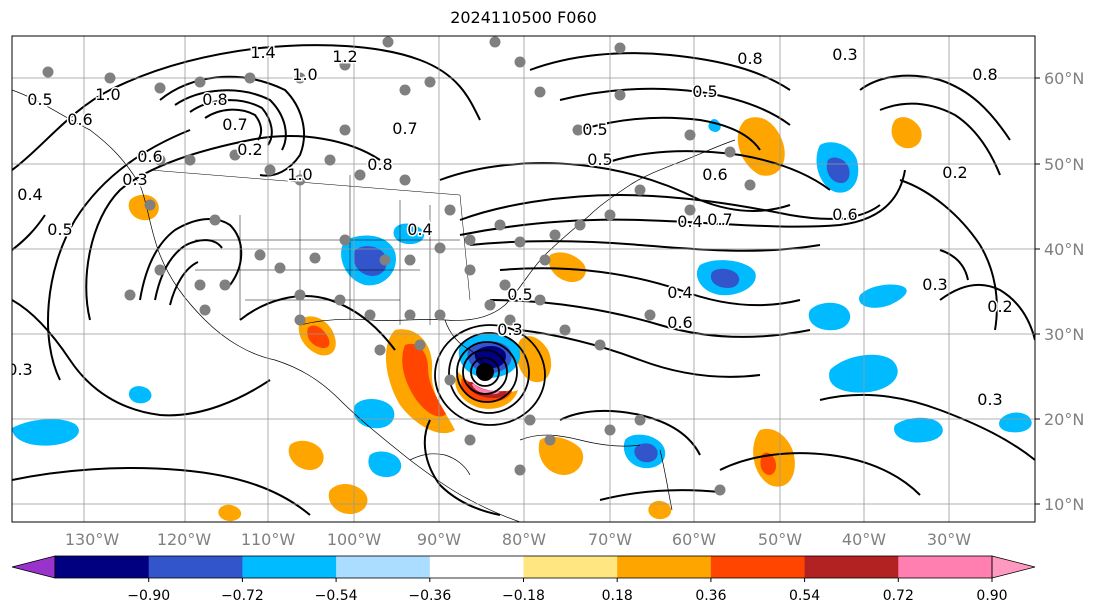  Describe the element at coordinates (1064, 291) in the screenshot. I see `latitude-labels: 60°N 50°N 40°N 30°N 20°N 10°N` at that location.